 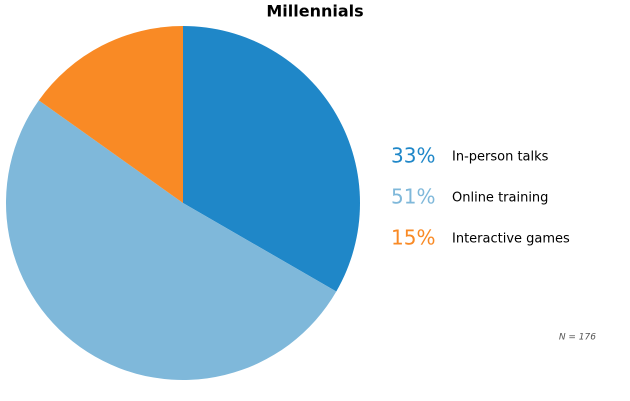 What do you see at coordinates (500, 198) in the screenshot?
I see `legend-label: Online training` at bounding box center [500, 198].